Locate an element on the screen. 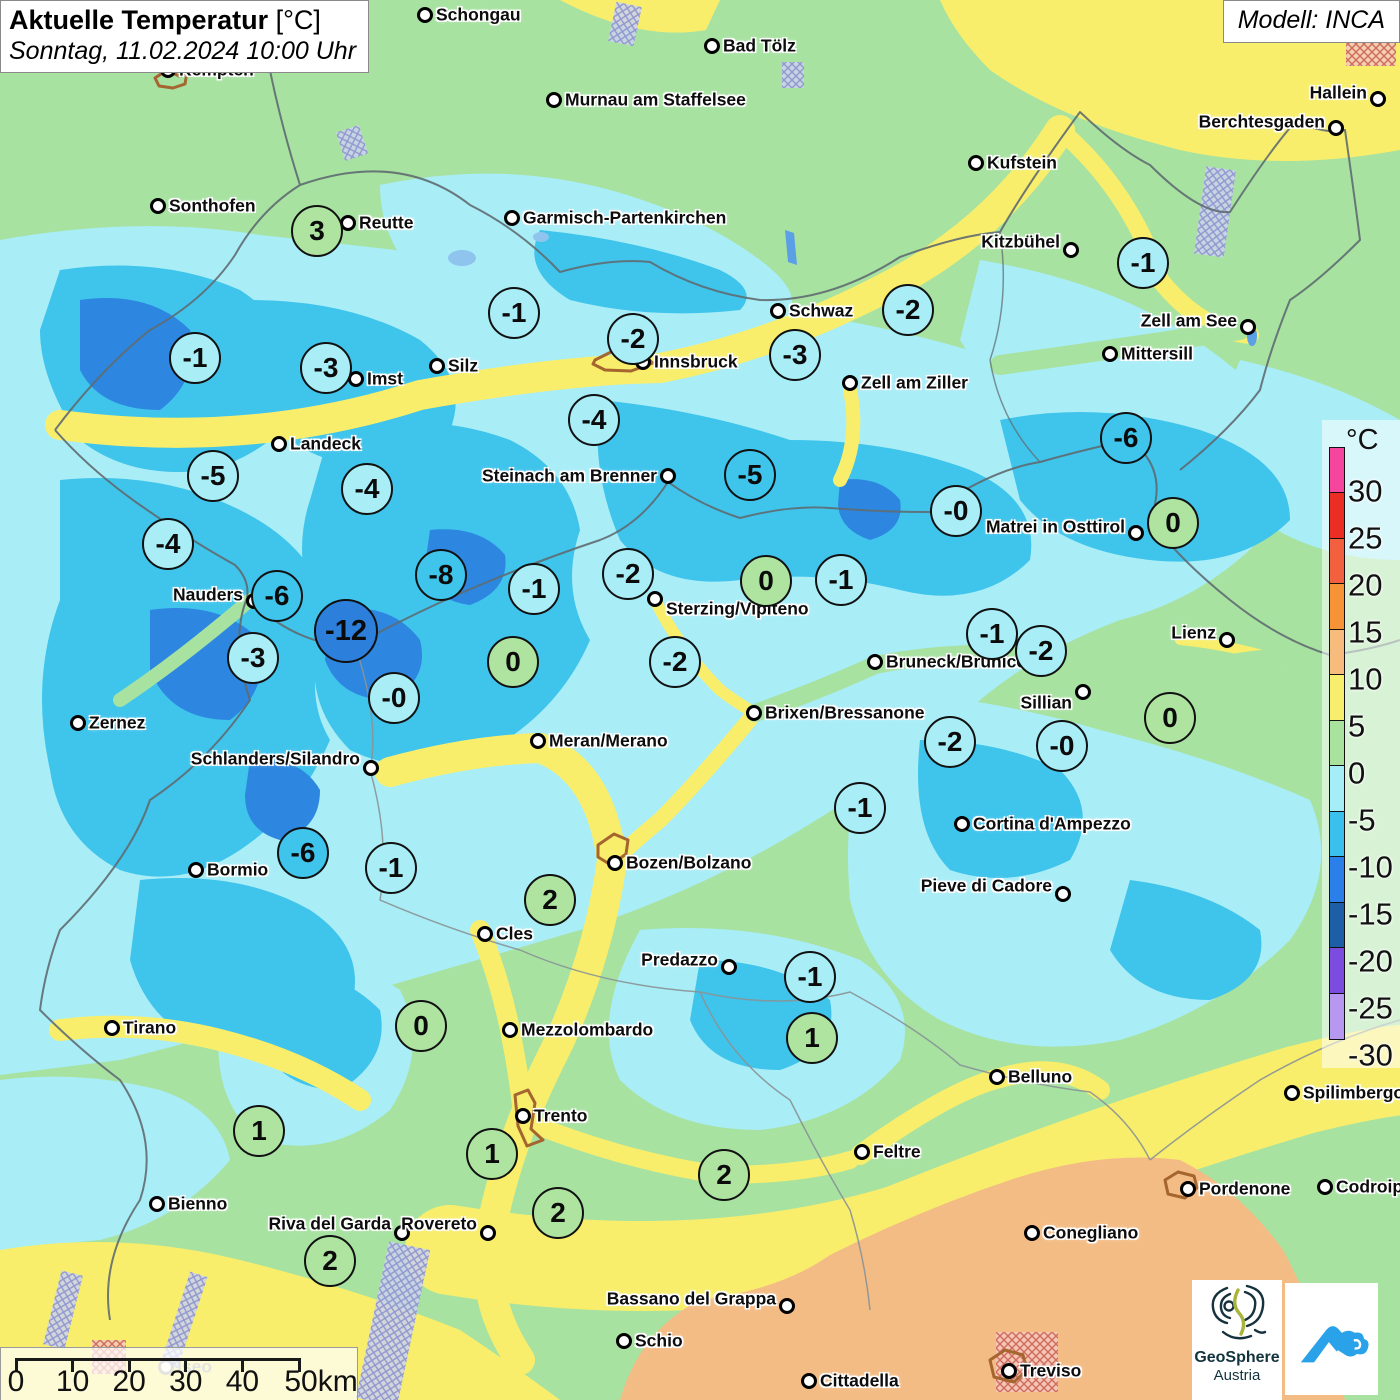 The height and width of the screenshot is (1400, 1400). city-label-nauders: Nauders is located at coordinates (207, 594).